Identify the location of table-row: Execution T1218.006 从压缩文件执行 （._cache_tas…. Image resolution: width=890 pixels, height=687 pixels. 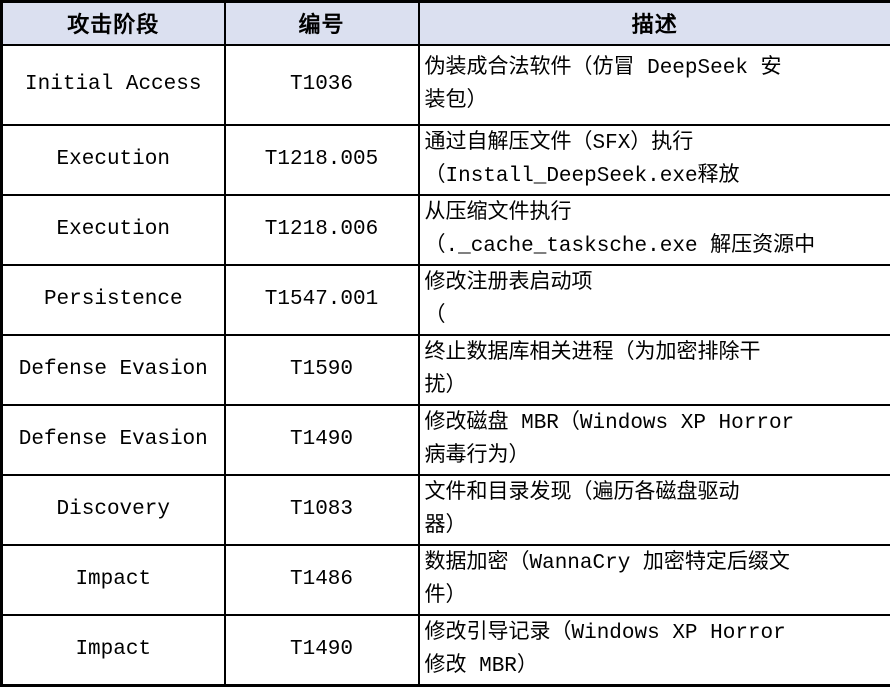
(446, 230).